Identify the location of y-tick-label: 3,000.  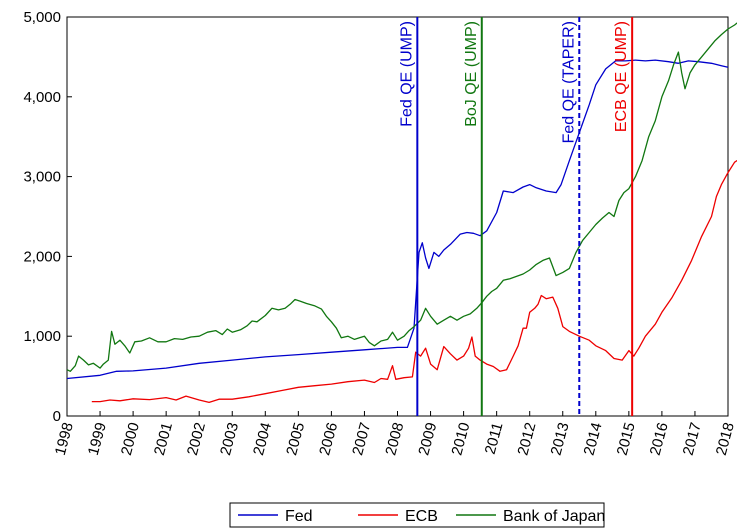
(42, 177).